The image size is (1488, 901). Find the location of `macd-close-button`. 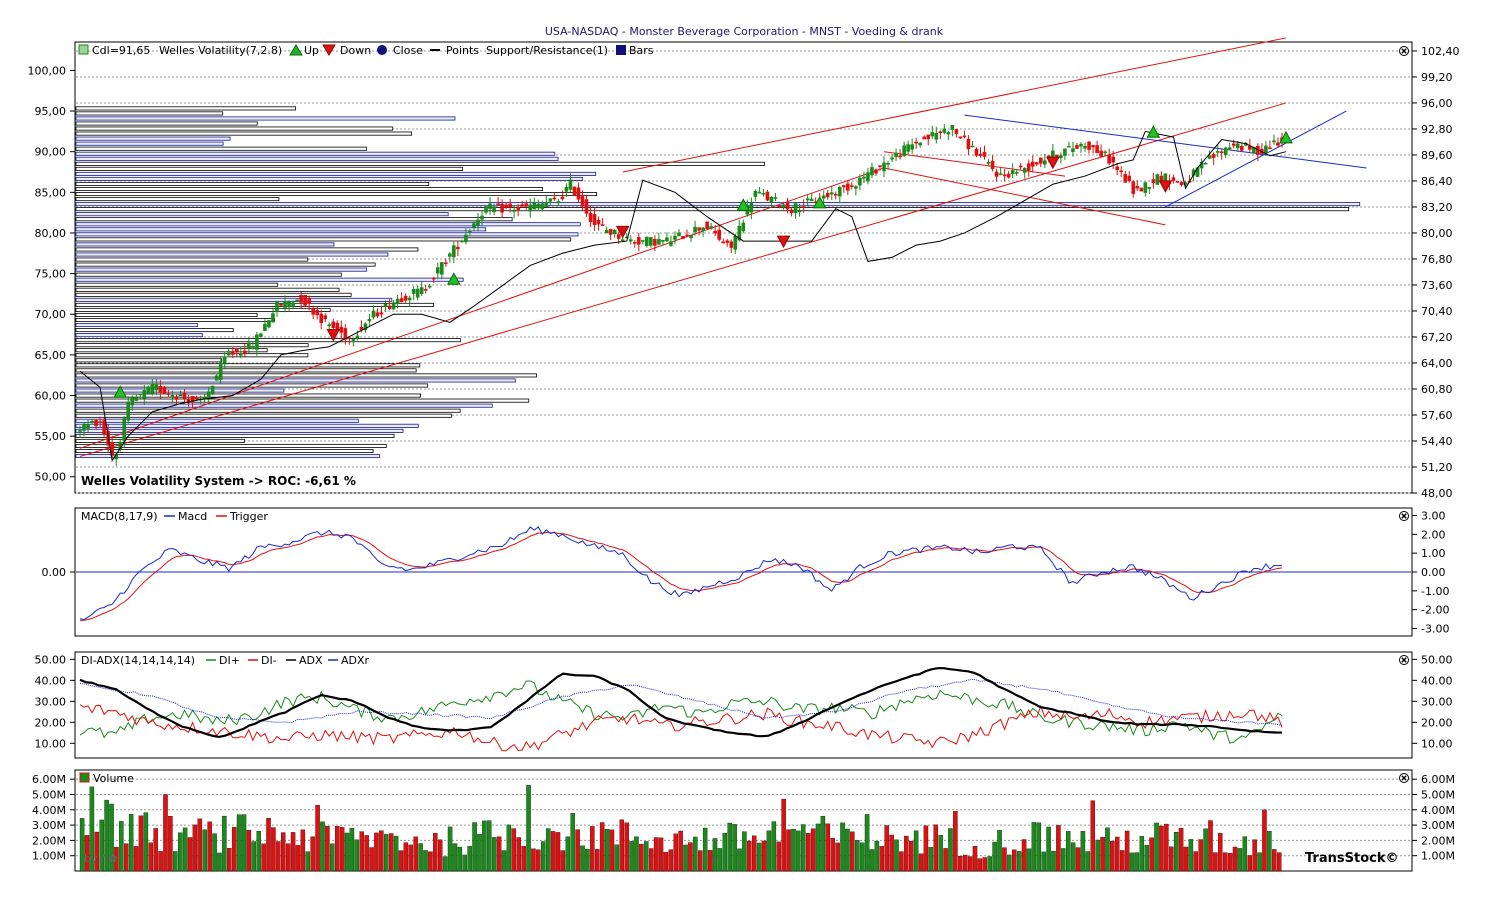

macd-close-button is located at coordinates (1404, 516).